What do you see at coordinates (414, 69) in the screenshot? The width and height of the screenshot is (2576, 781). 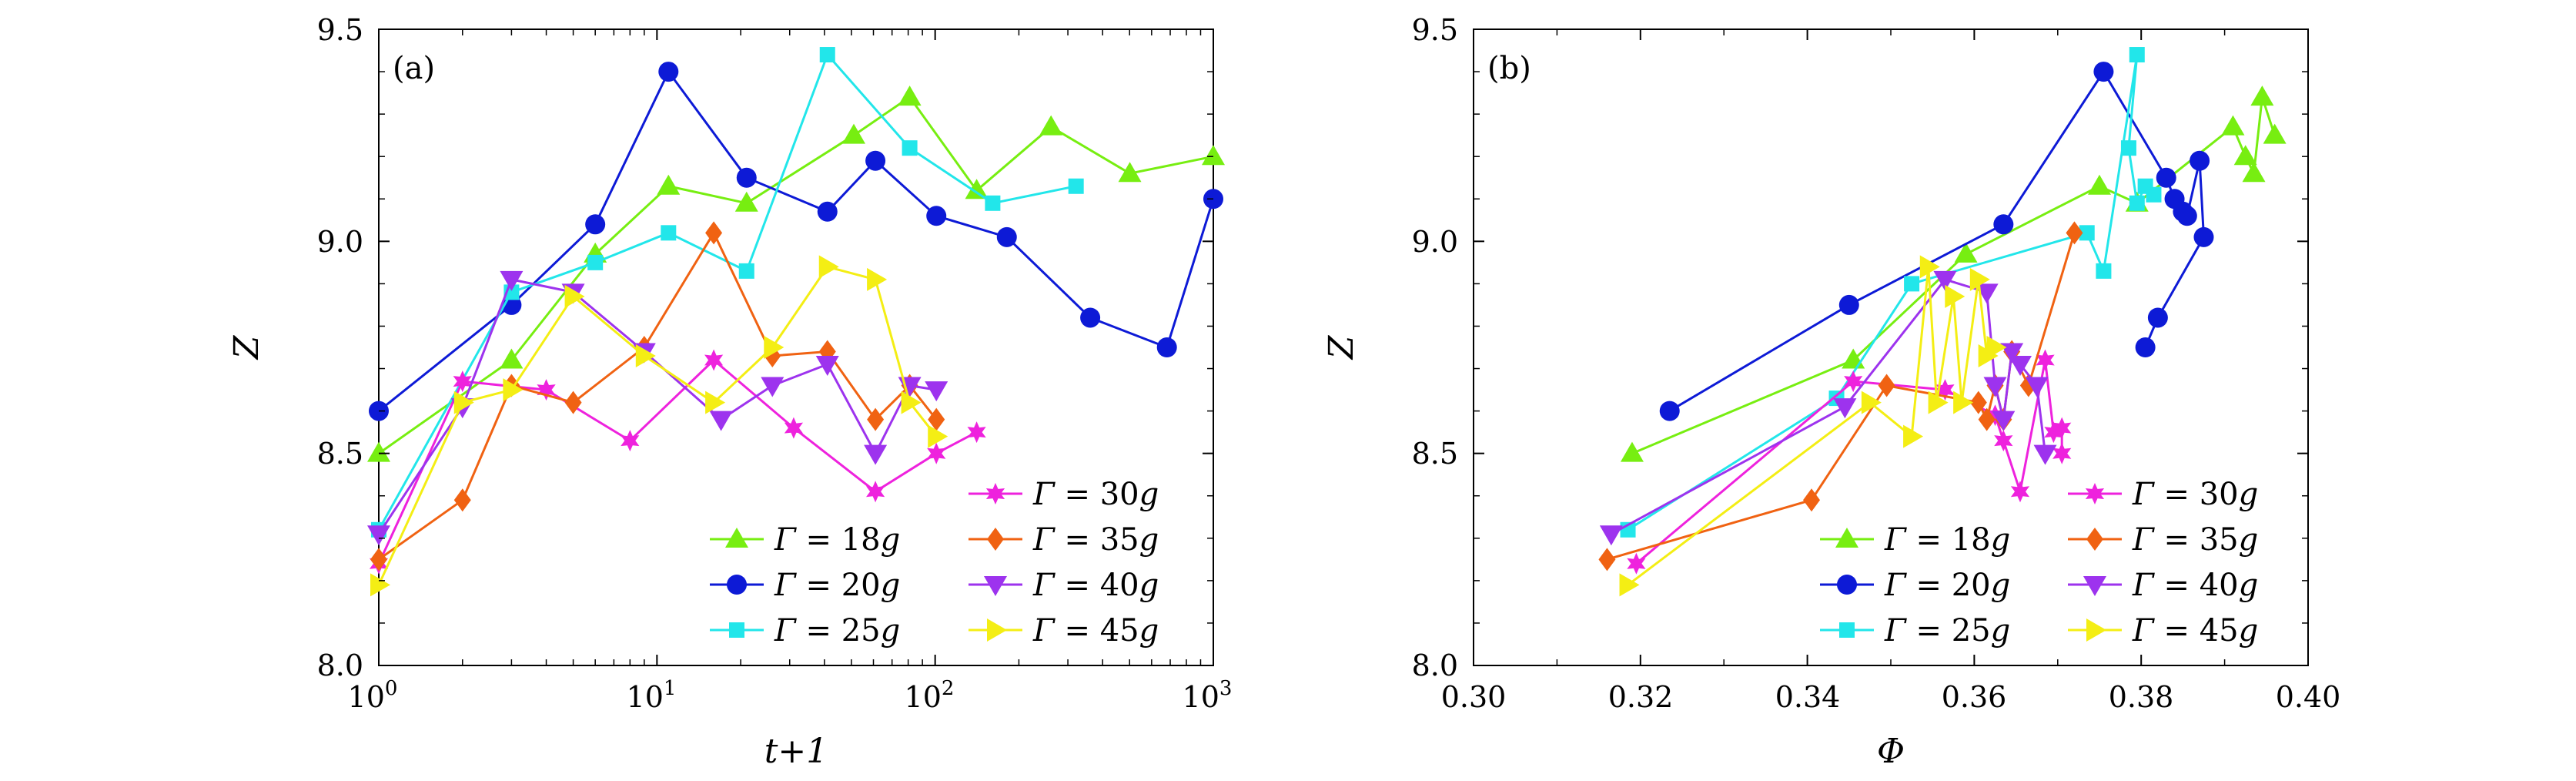 I see `panel-a-label: (a)` at bounding box center [414, 69].